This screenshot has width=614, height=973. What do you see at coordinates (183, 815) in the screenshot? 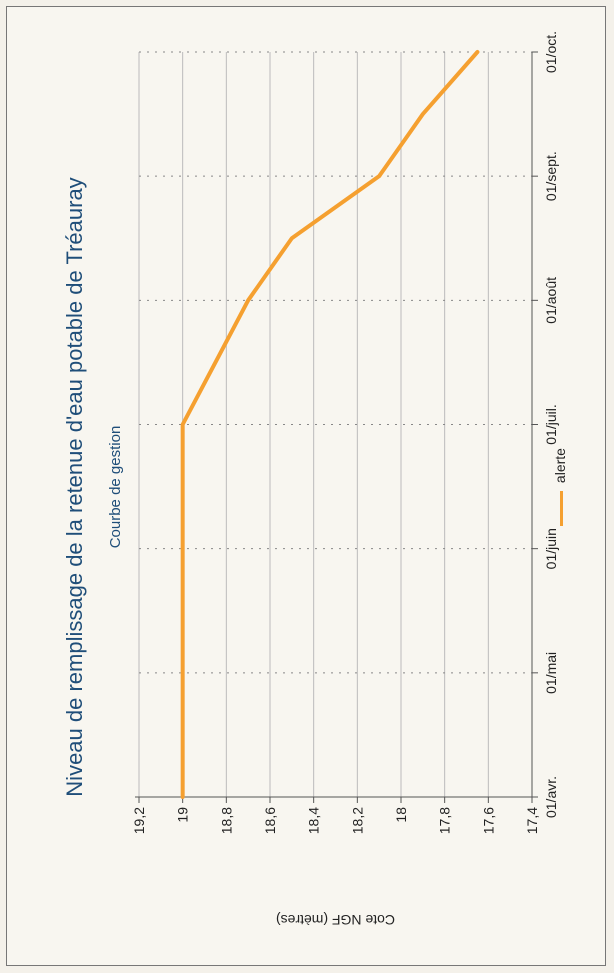
I see `y-tick-label: 19` at bounding box center [183, 815].